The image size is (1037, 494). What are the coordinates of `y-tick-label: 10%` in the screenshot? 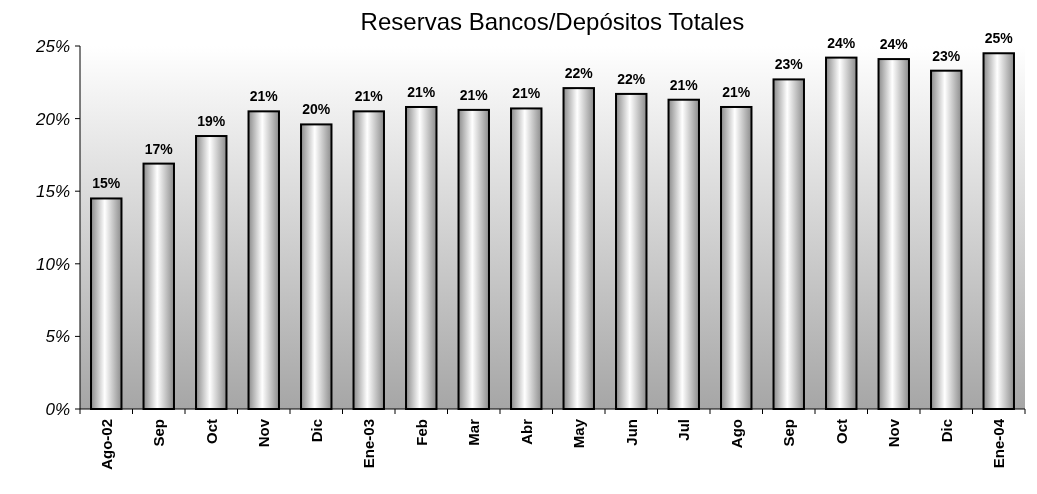 It's located at (52, 264).